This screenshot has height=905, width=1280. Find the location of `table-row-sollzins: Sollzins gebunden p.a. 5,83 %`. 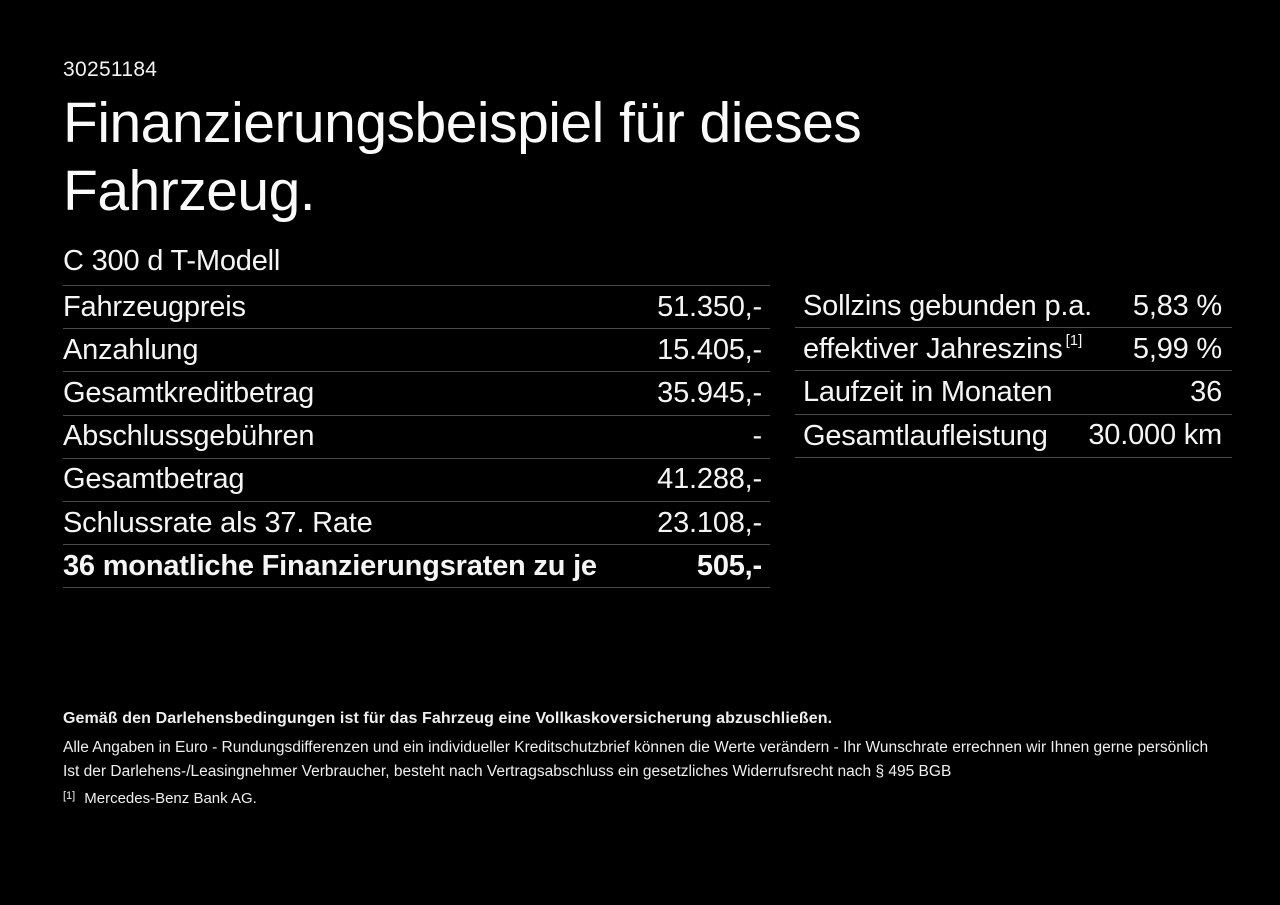

table-row-sollzins: Sollzins gebunden p.a. 5,83 % is located at coordinates (1013, 307).